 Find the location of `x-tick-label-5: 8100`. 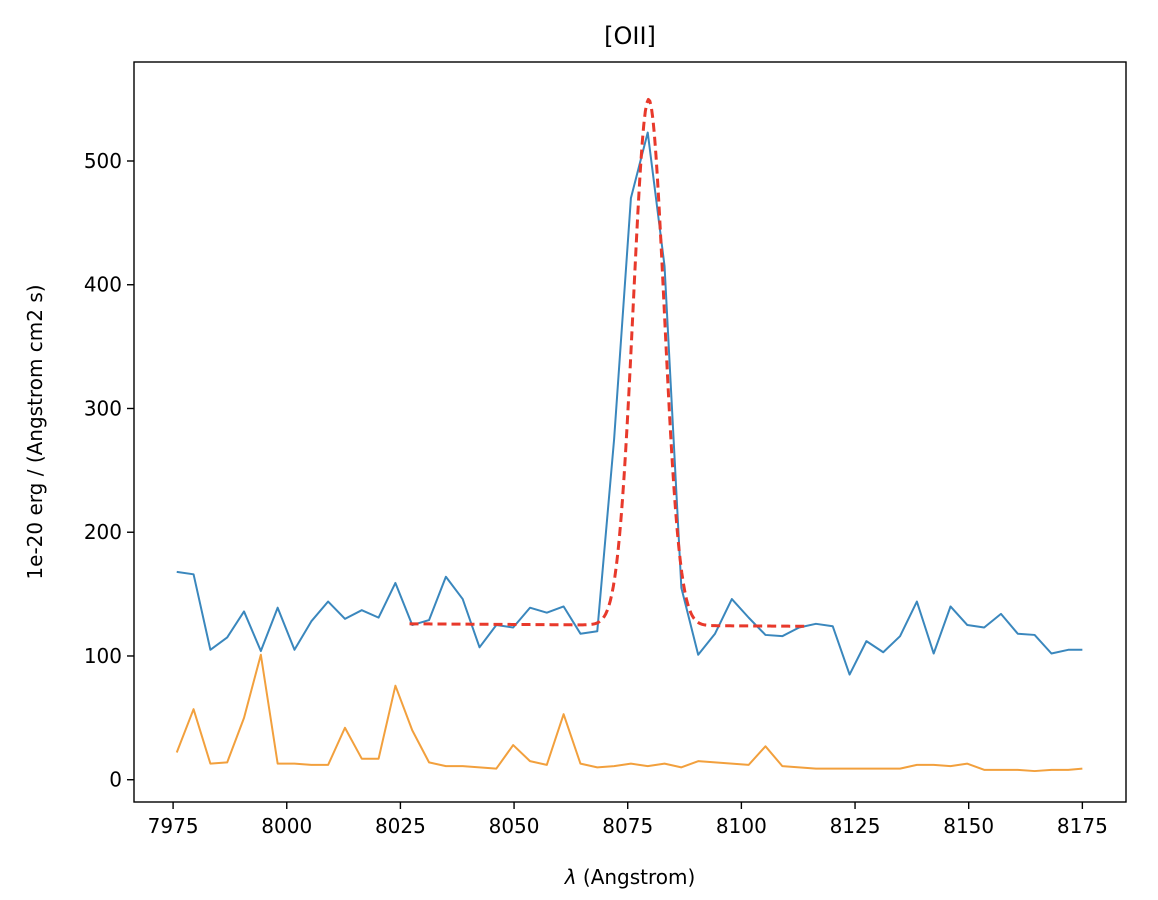

x-tick-label-5: 8100 is located at coordinates (741, 826).